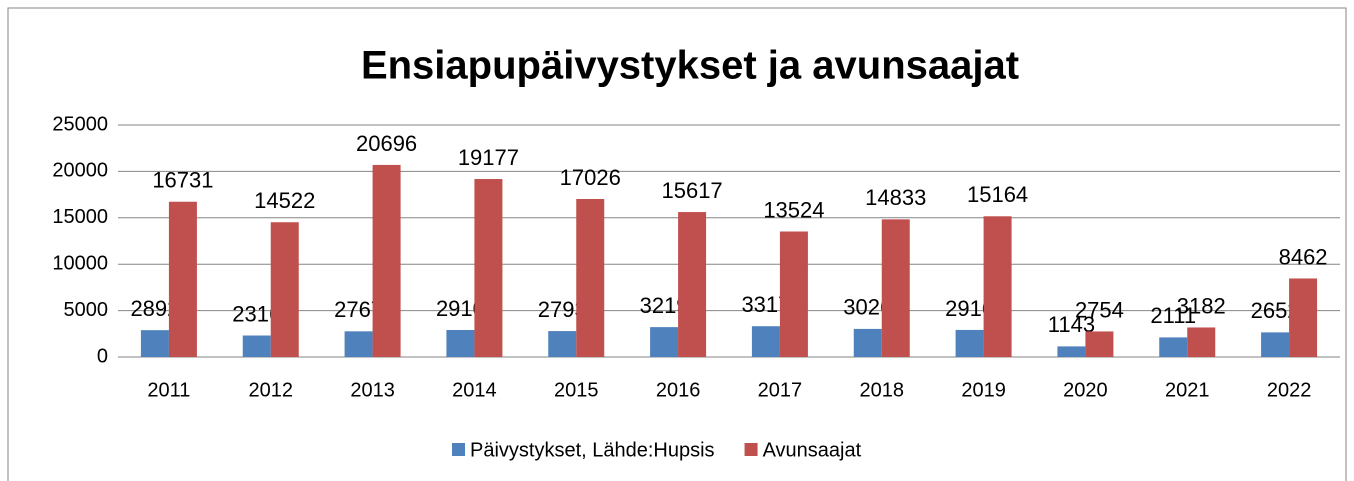 This screenshot has height=481, width=1354. I want to click on data-label: 20696, so click(386, 143).